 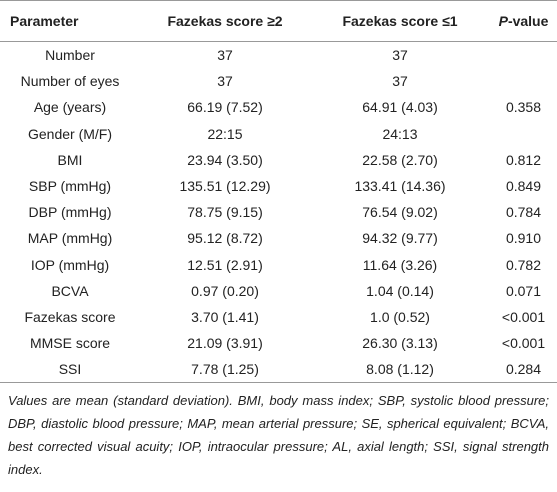 I want to click on table-cell: Age (years), so click(x=70, y=107).